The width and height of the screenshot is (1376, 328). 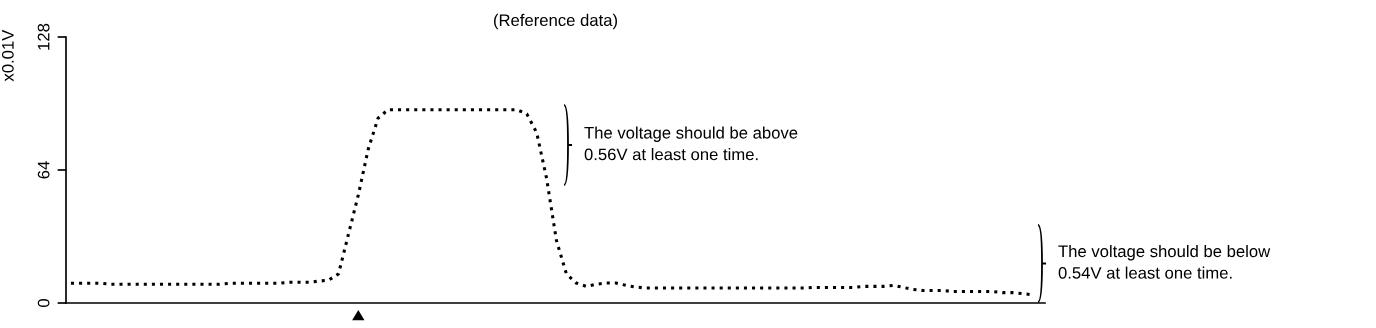 I want to click on y-axis-title: x0.01V, so click(x=7, y=55).